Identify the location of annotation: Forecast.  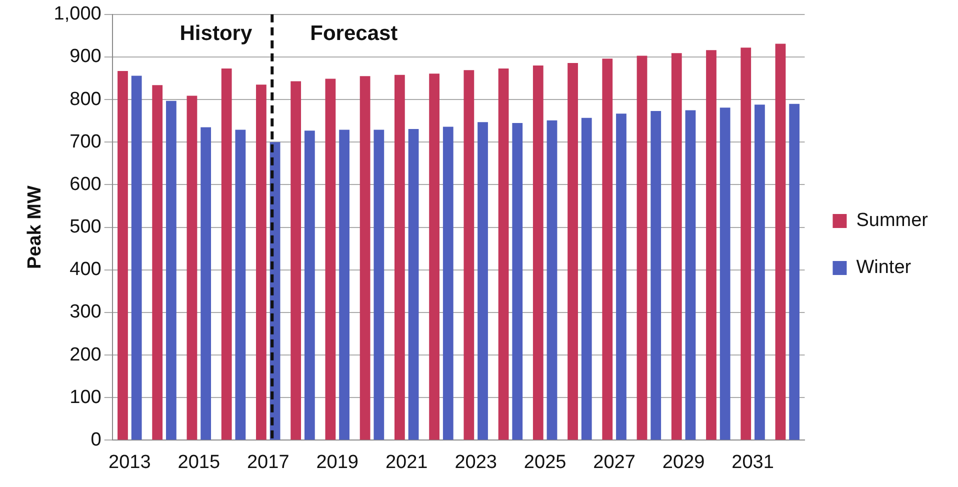
(354, 34).